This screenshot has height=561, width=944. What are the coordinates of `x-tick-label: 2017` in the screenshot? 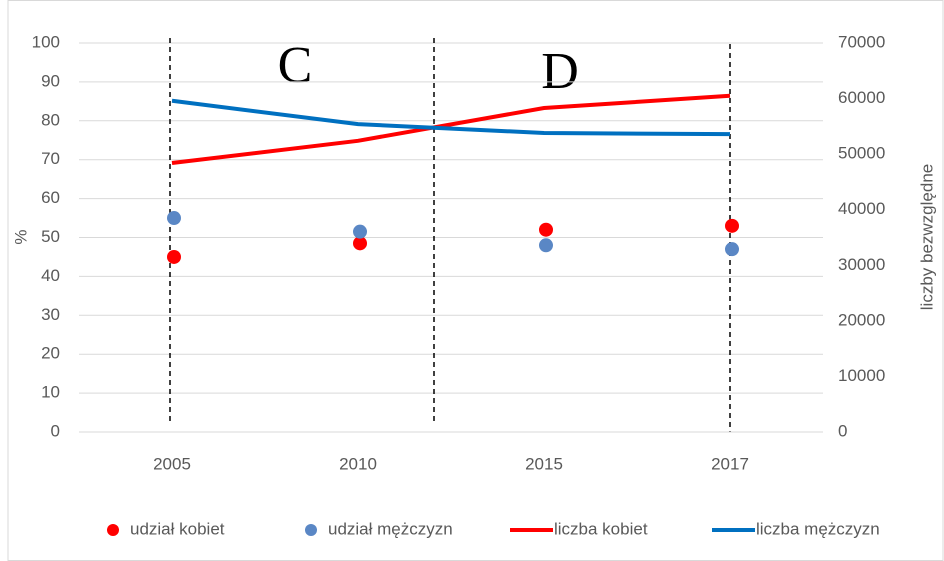 It's located at (730, 463).